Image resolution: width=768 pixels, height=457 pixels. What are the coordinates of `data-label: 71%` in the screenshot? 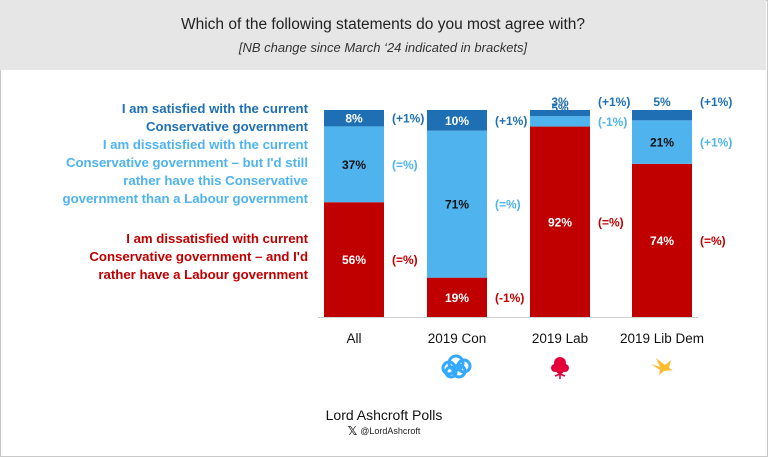 It's located at (457, 205).